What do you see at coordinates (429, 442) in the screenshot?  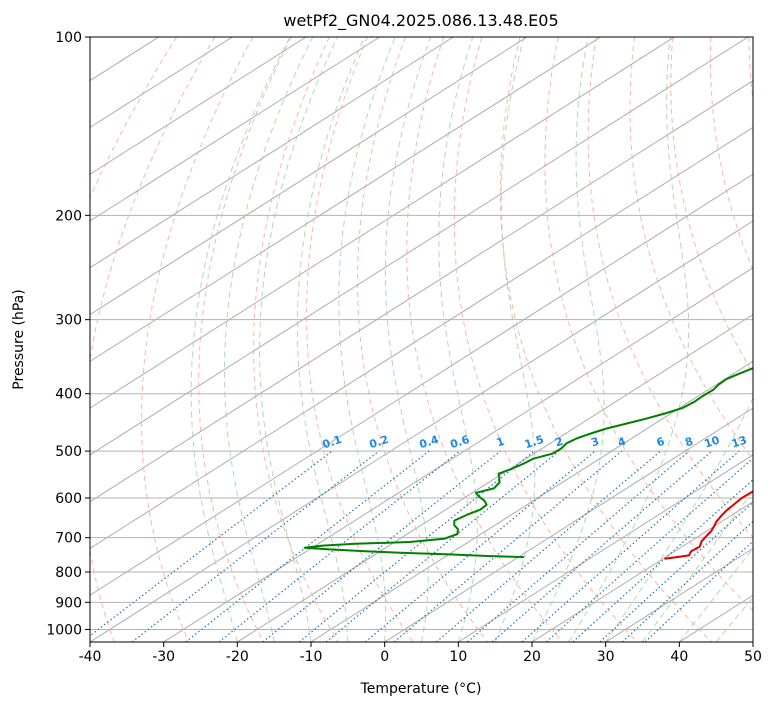 I see `mixing-ratio-label: 0.4` at bounding box center [429, 442].